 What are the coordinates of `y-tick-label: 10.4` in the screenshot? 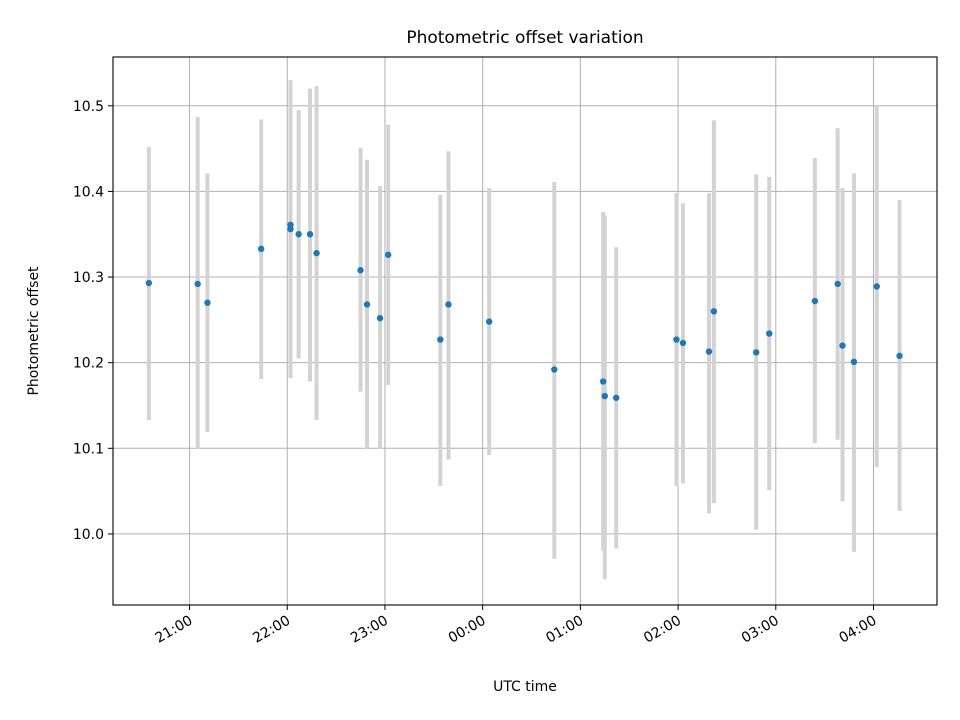 It's located at (88, 192).